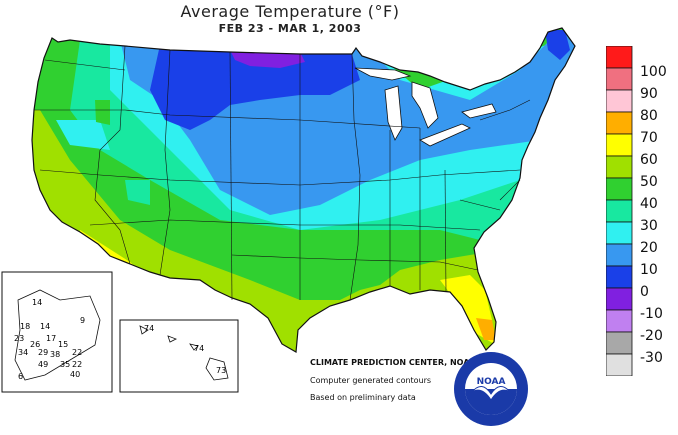 This screenshot has width=678, height=435. Describe the element at coordinates (25, 326) in the screenshot. I see `alaska-label: 18` at that location.